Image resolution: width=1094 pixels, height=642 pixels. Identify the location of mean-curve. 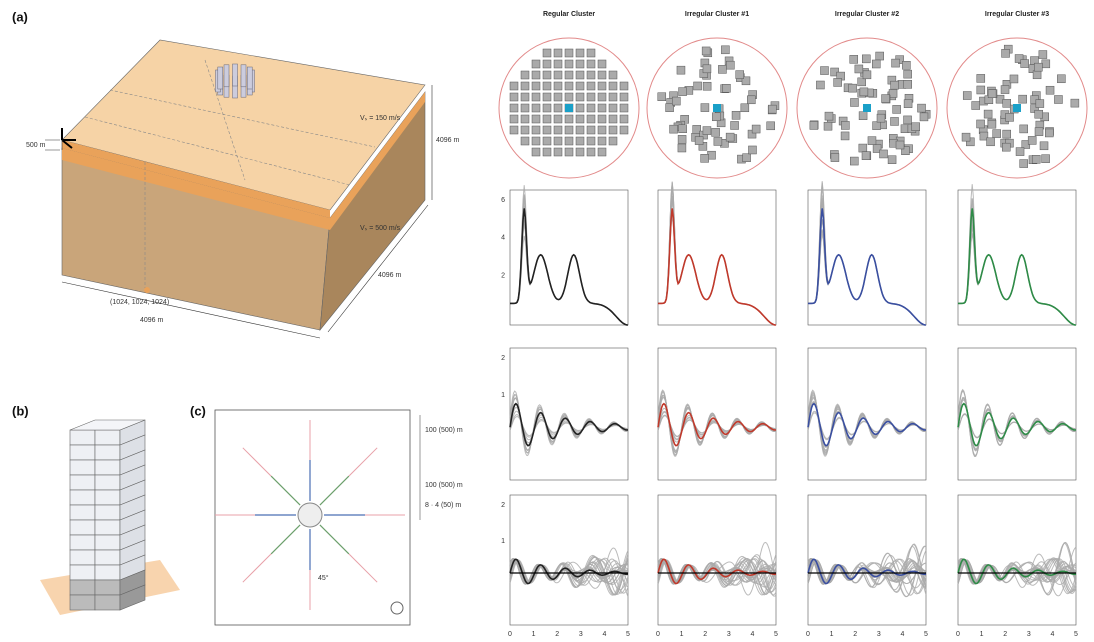
(1017, 267).